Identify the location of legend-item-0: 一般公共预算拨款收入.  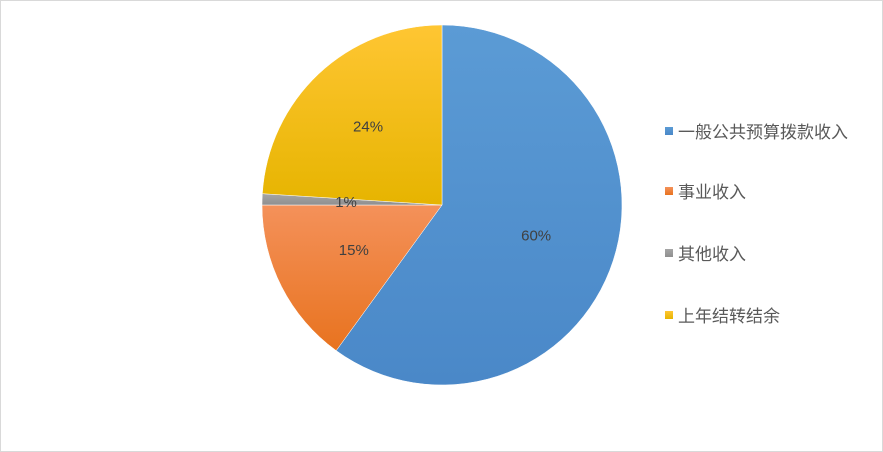
(756, 130).